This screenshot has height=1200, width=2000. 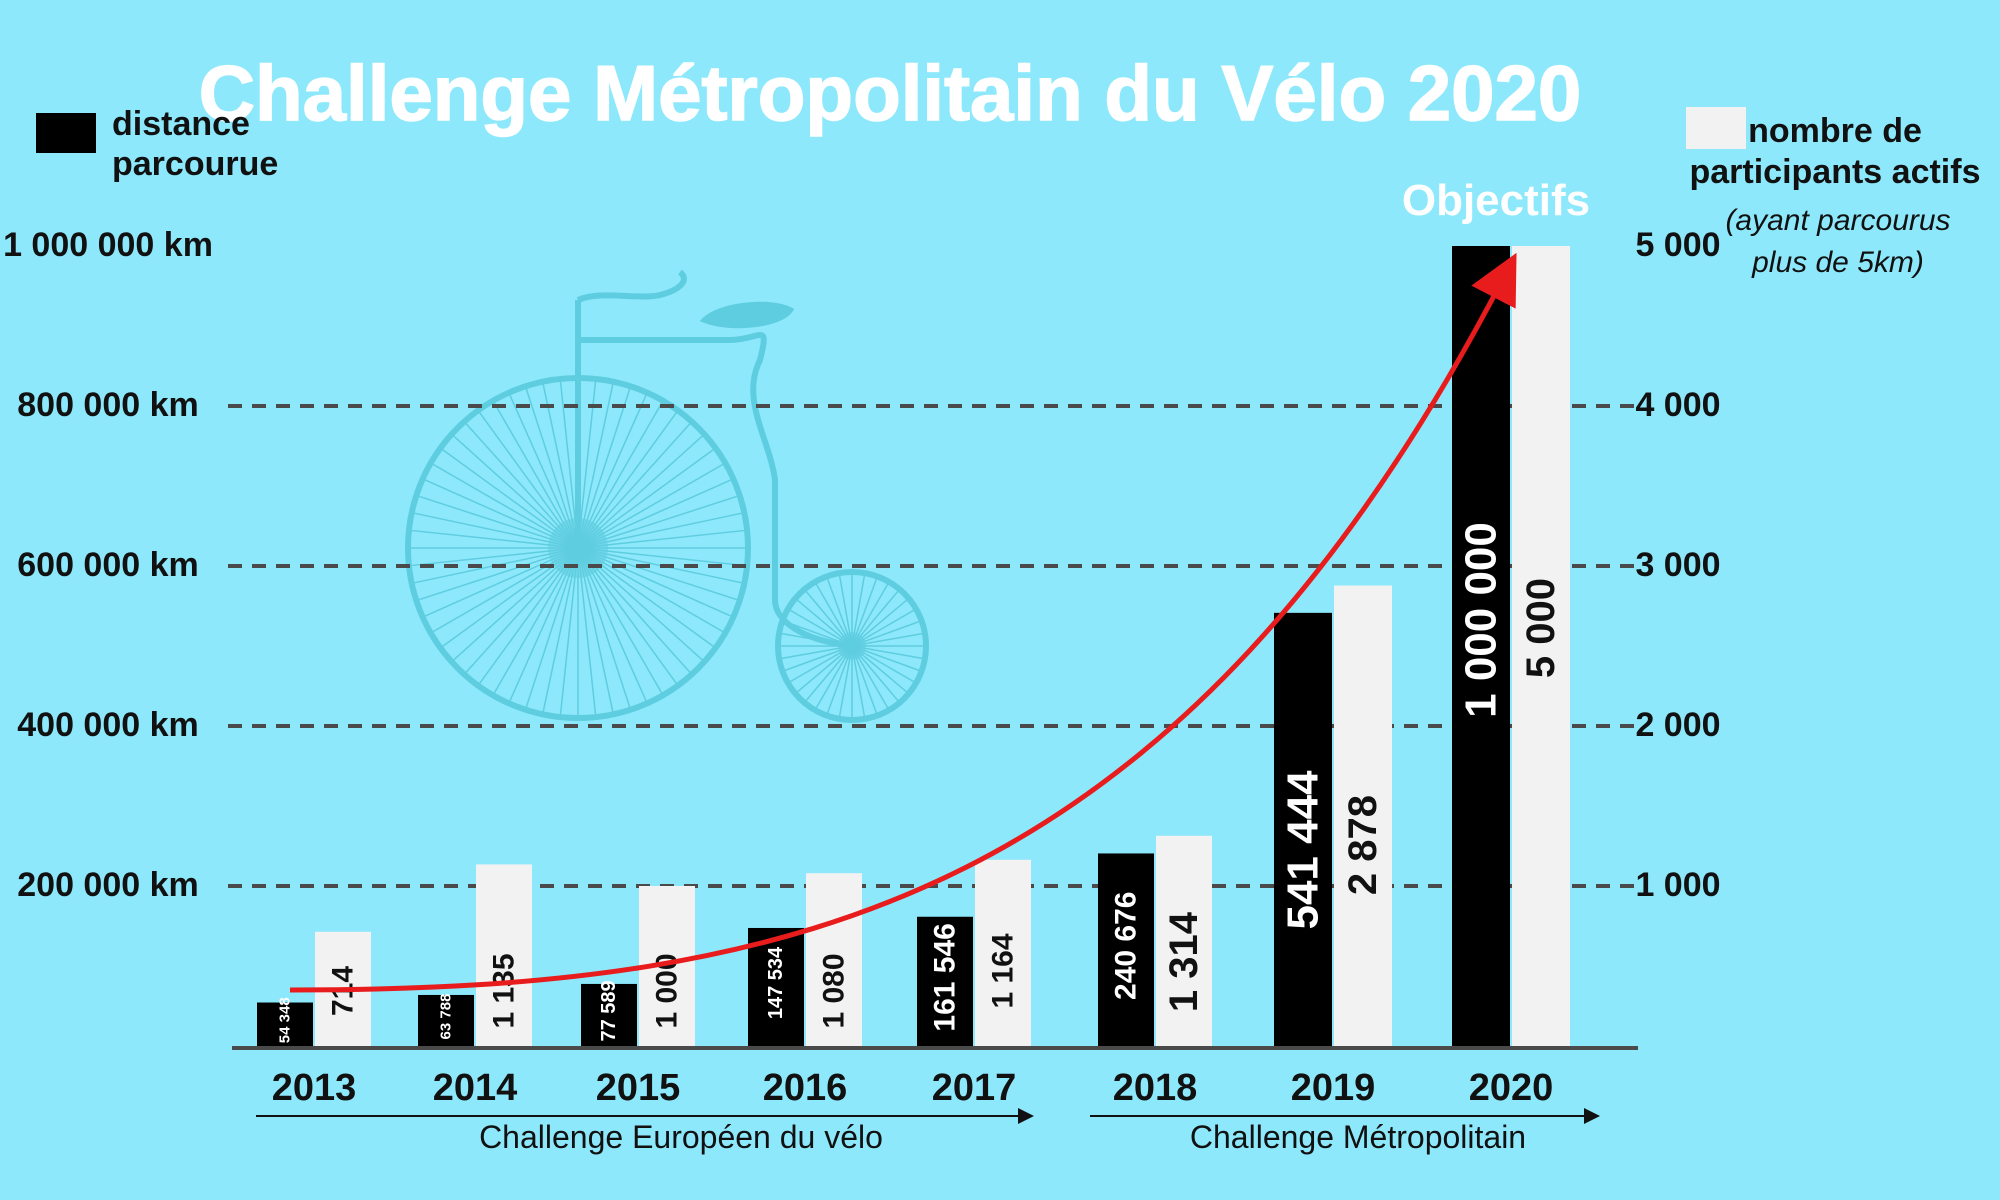 What do you see at coordinates (805, 1088) in the screenshot?
I see `x-tick-label-2016: 2016` at bounding box center [805, 1088].